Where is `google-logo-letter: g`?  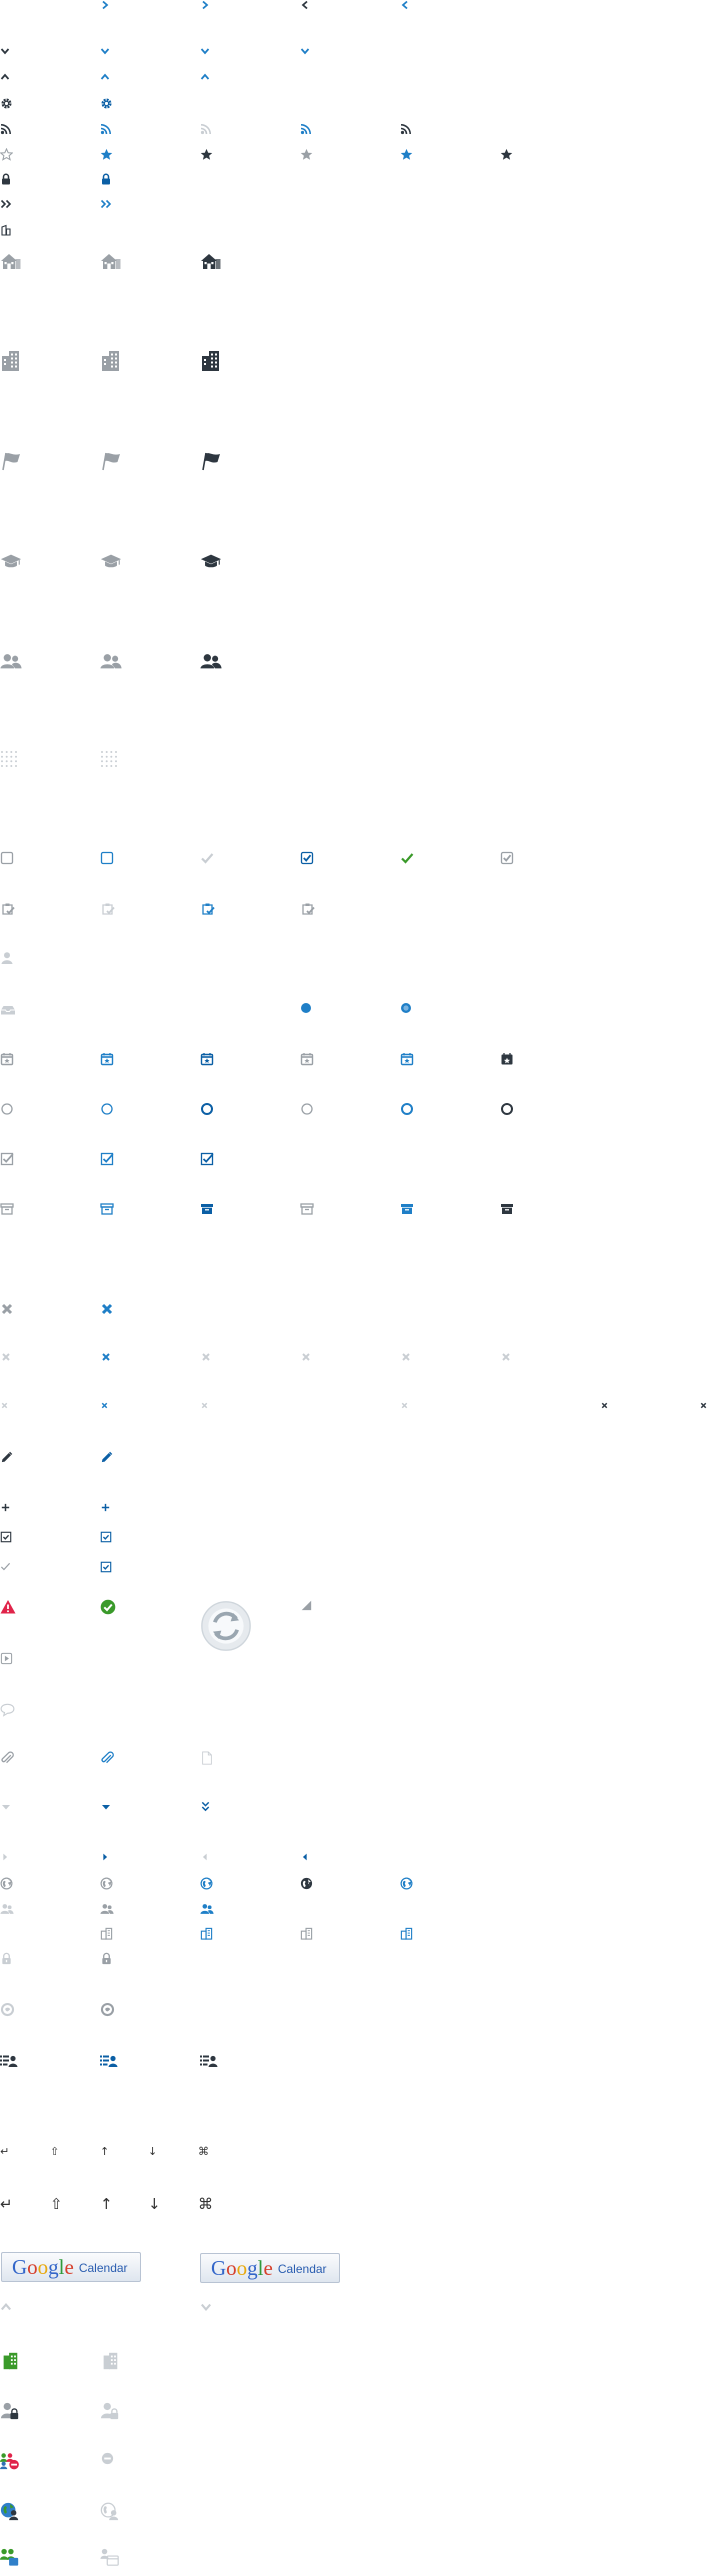
google-logo-letter: g is located at coordinates (252, 2268).